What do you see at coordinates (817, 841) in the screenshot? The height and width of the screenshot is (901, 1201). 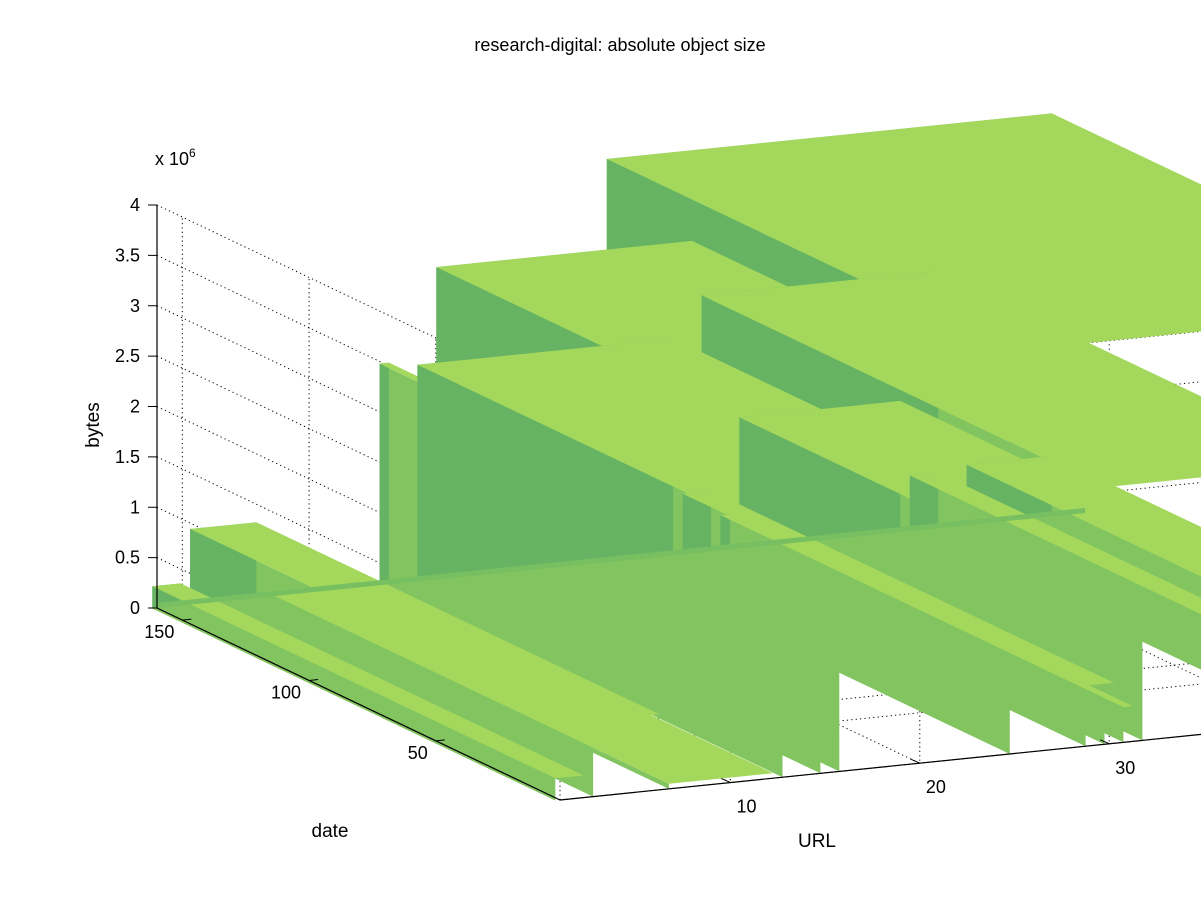 I see `x-axis-label: URL` at bounding box center [817, 841].